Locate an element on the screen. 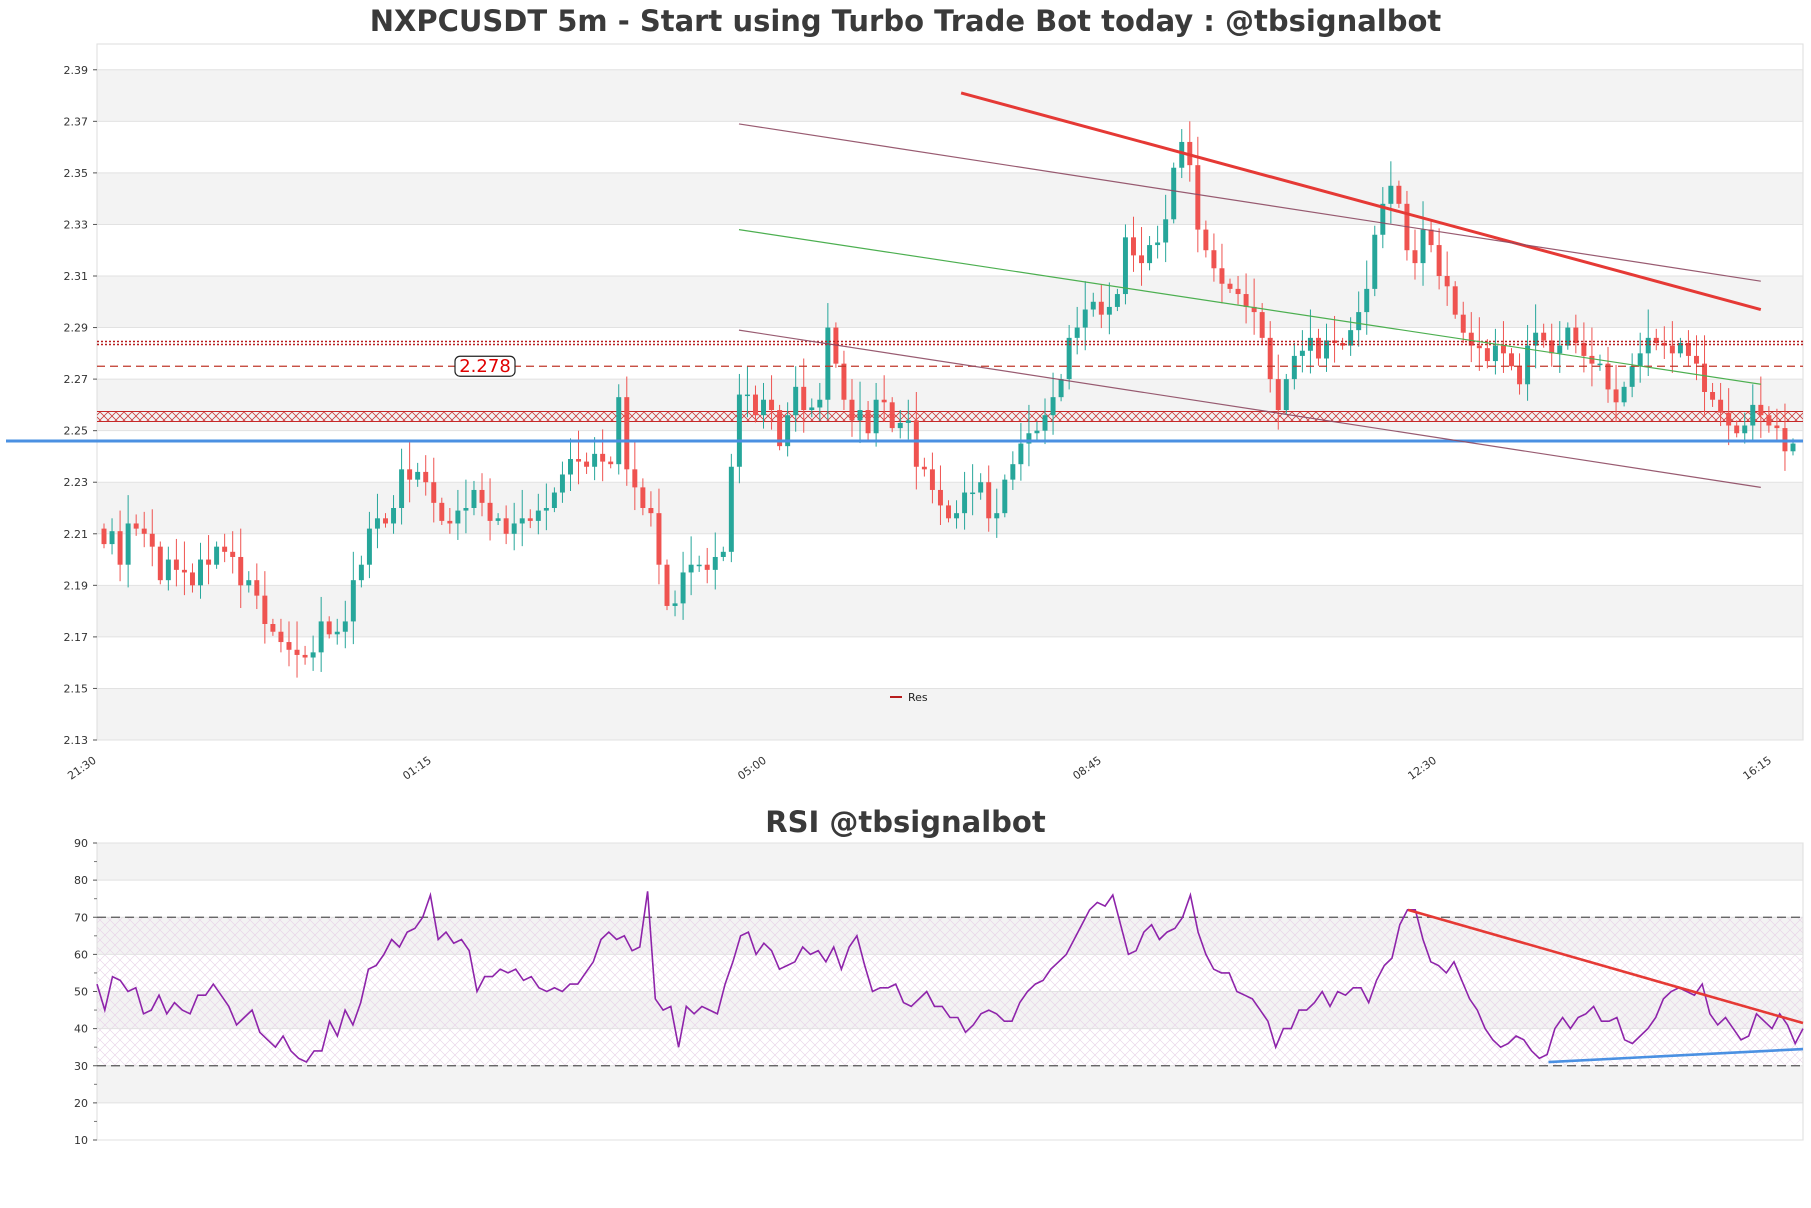 The image size is (1811, 1208). y-tick-label: 2.29 is located at coordinates (76, 328).